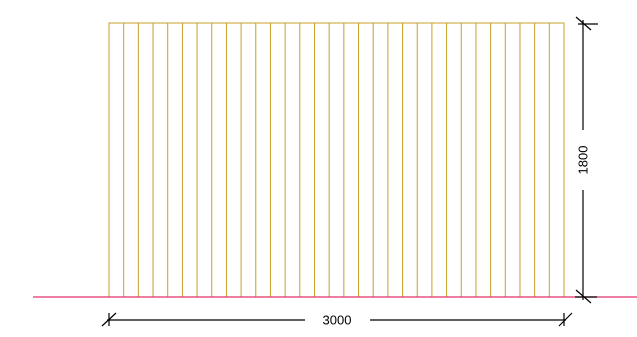 This screenshot has height=337, width=637. I want to click on width-dimension-label: 3000, so click(337, 319).